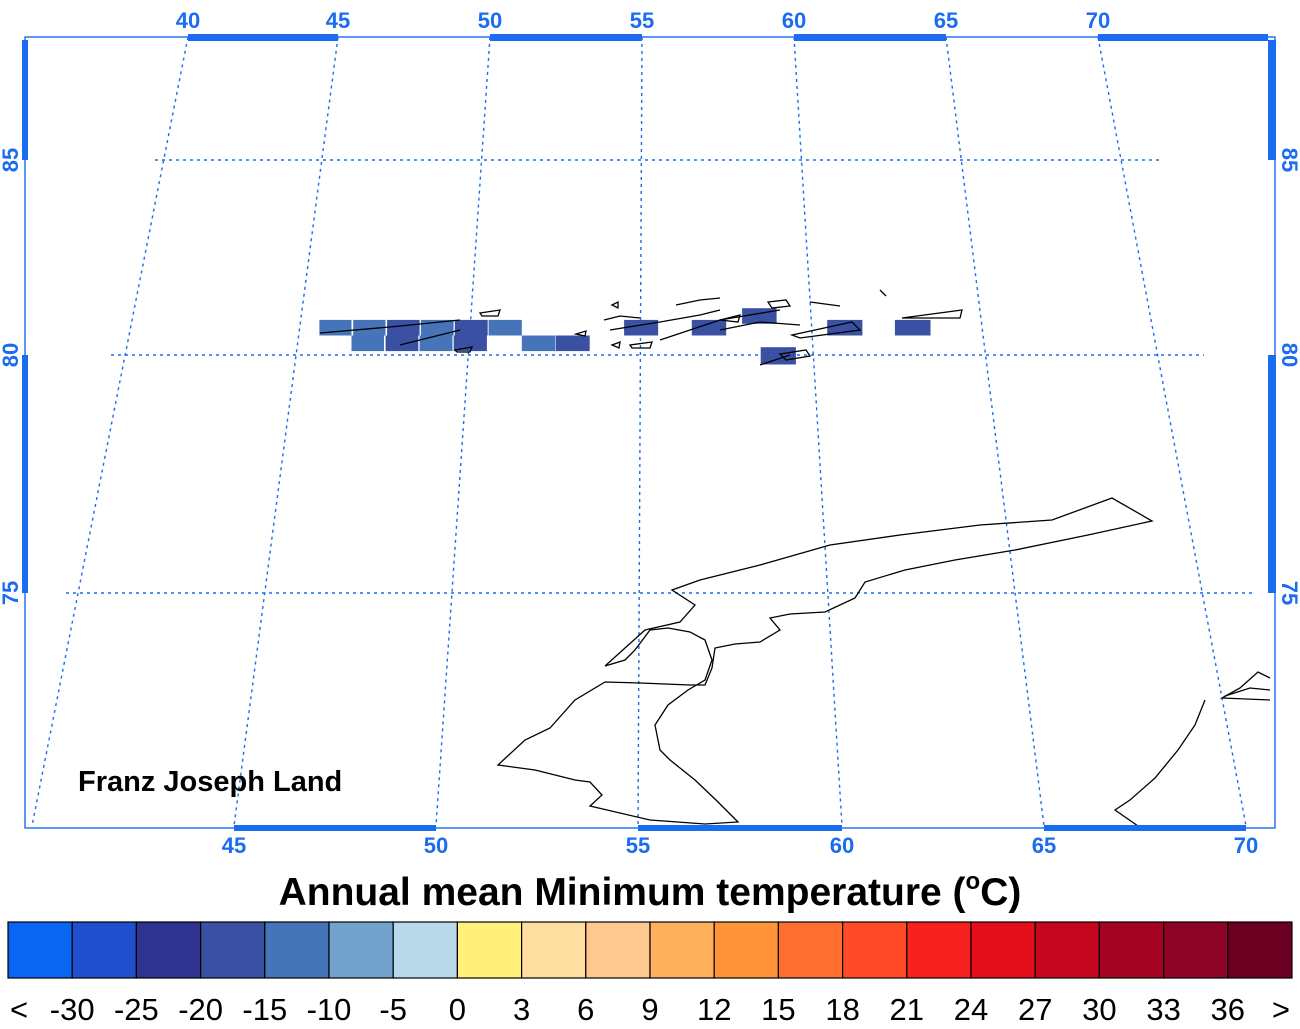 The height and width of the screenshot is (1029, 1300). What do you see at coordinates (457, 1009) in the screenshot?
I see `colorbar-label: 0` at bounding box center [457, 1009].